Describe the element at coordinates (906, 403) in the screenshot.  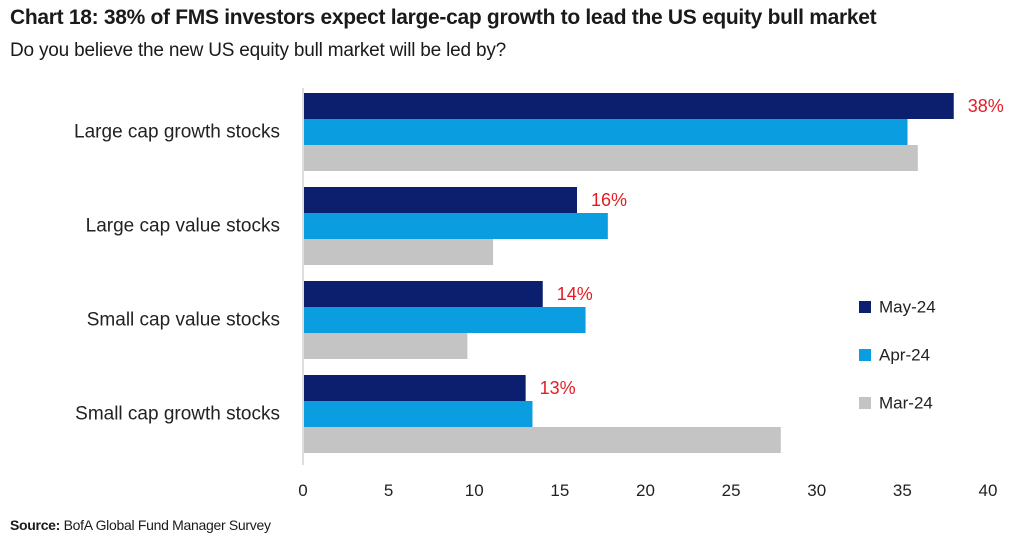
I see `legend-label: Mar-24` at that location.